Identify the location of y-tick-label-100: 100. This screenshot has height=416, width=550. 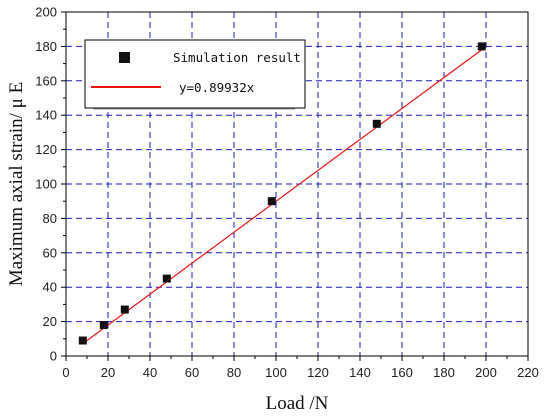
(46, 184).